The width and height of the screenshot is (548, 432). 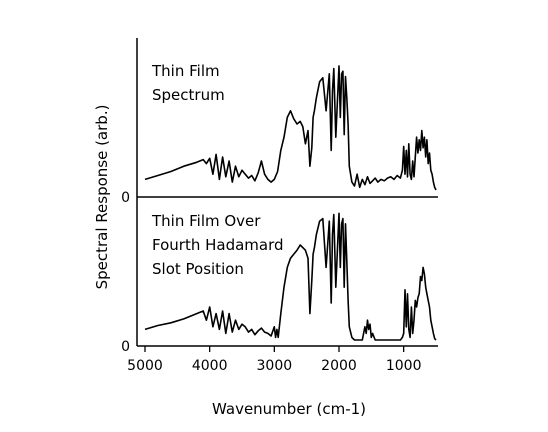 What do you see at coordinates (198, 269) in the screenshot?
I see `bottom-annotation-line: Slot Position` at bounding box center [198, 269].